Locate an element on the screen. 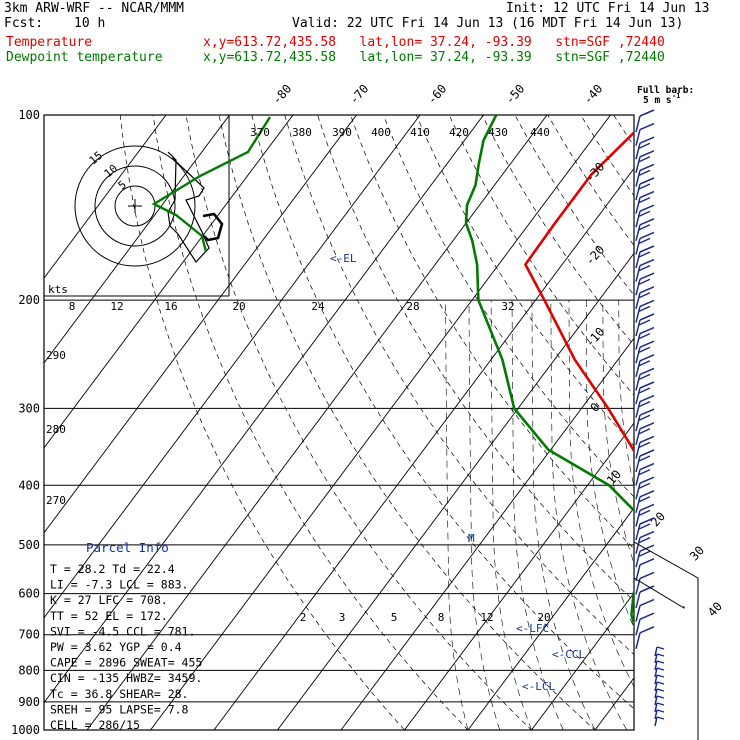 The image size is (740, 740). pressure-tick-label: 700 is located at coordinates (29, 635).